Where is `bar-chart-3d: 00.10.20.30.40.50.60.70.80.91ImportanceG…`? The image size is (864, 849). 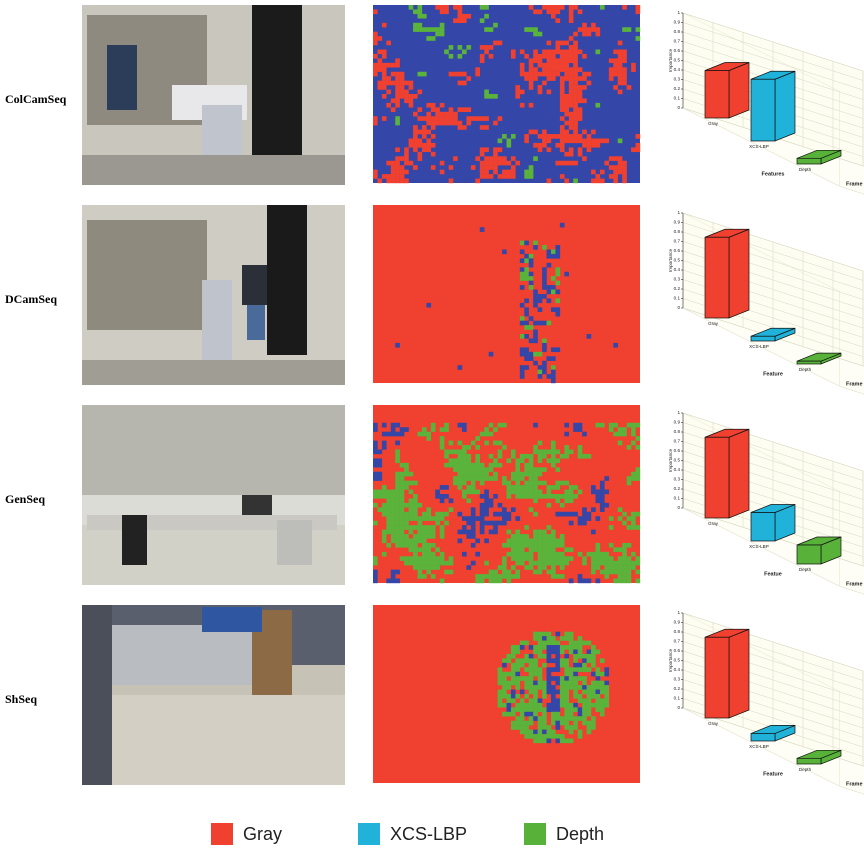 bar-chart-3d: 00.10.20.30.40.50.60.70.80.91ImportanceG… is located at coordinates (766, 302).